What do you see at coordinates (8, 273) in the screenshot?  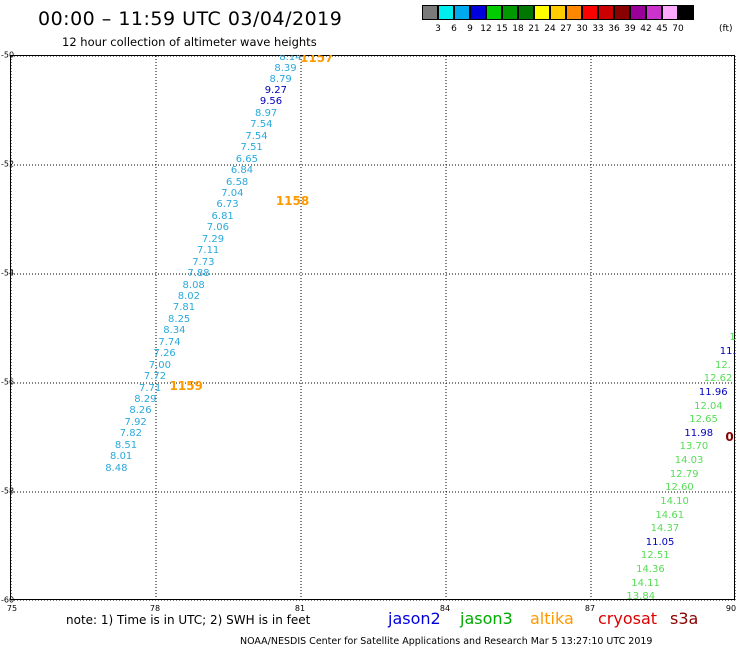 I see `latitude-label: -54` at bounding box center [8, 273].